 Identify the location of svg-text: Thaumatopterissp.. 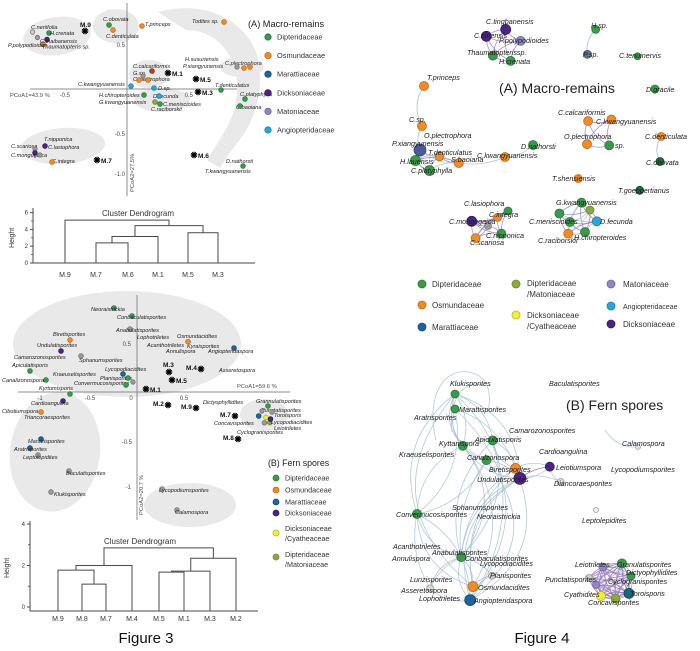
(497, 52).